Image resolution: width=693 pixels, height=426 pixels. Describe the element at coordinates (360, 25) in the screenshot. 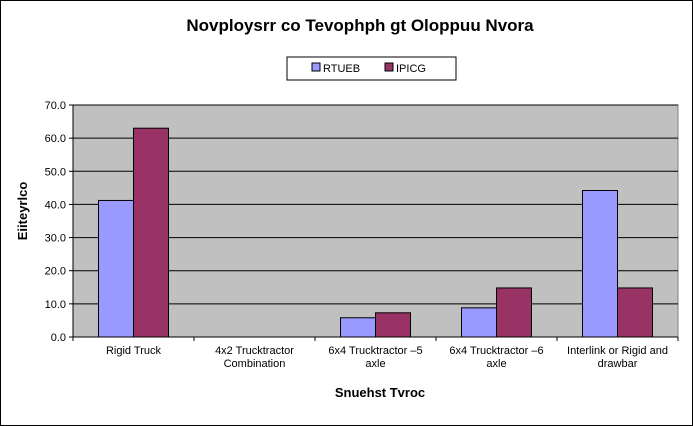

I see `chart-title: Novploysrr co Tevophph gt Oloppuu Nvora` at that location.